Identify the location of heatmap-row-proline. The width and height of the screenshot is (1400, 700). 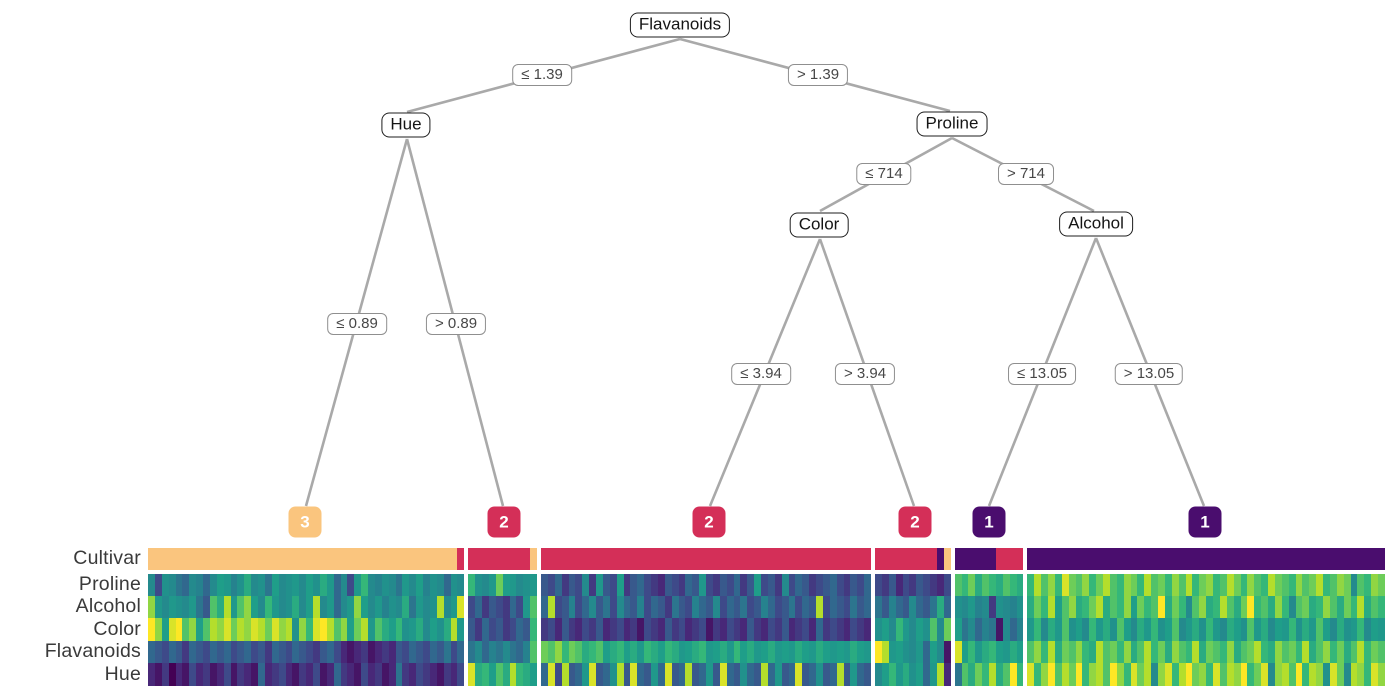
(989, 584).